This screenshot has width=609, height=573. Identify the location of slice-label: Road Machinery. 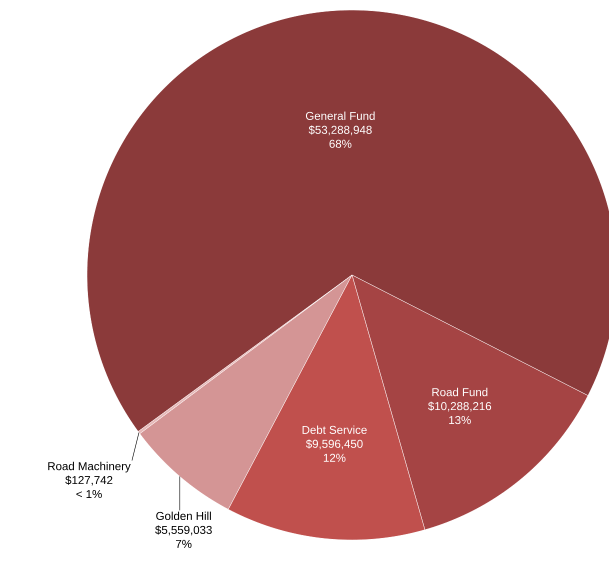
(89, 467).